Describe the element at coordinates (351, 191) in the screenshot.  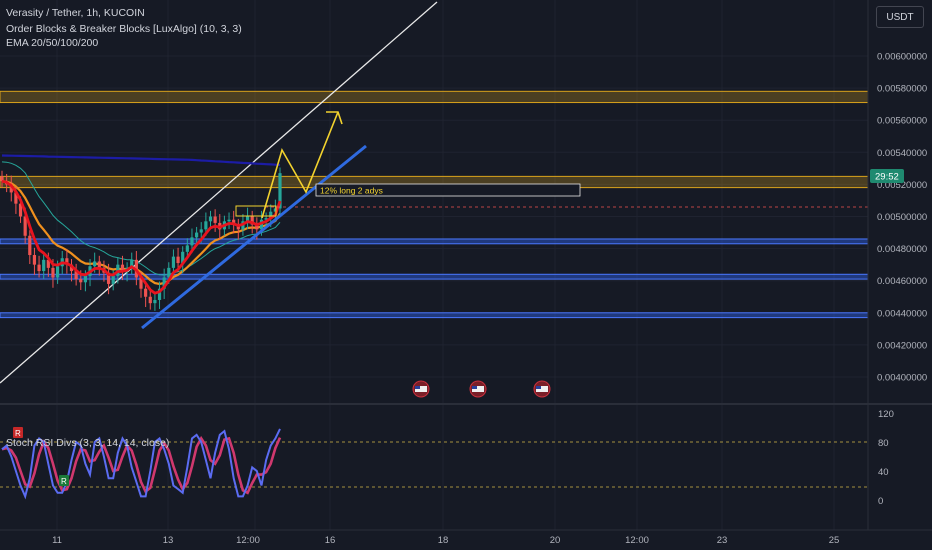
I see `annotation-text: 12% long 2 adys` at that location.